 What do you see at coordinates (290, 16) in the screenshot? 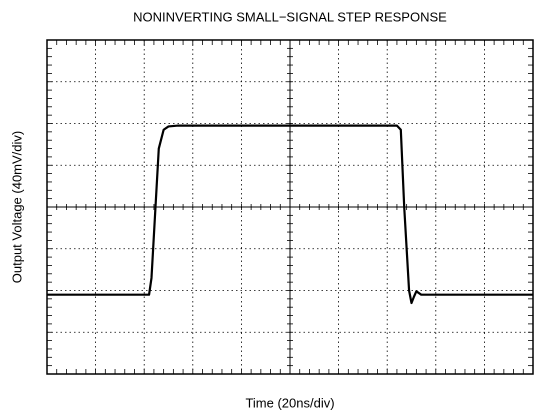
I see `chart-title: NONINVERTING SMALL−SIGNAL STEP RESPONSE` at bounding box center [290, 16].